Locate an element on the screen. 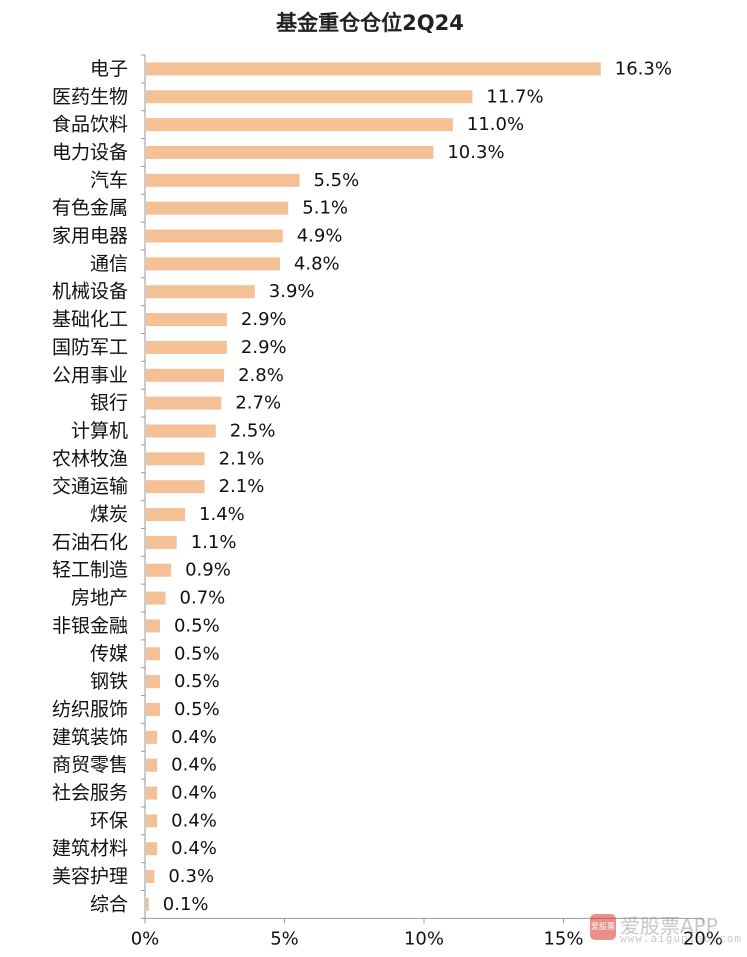  data-label: 1.4% is located at coordinates (222, 514).